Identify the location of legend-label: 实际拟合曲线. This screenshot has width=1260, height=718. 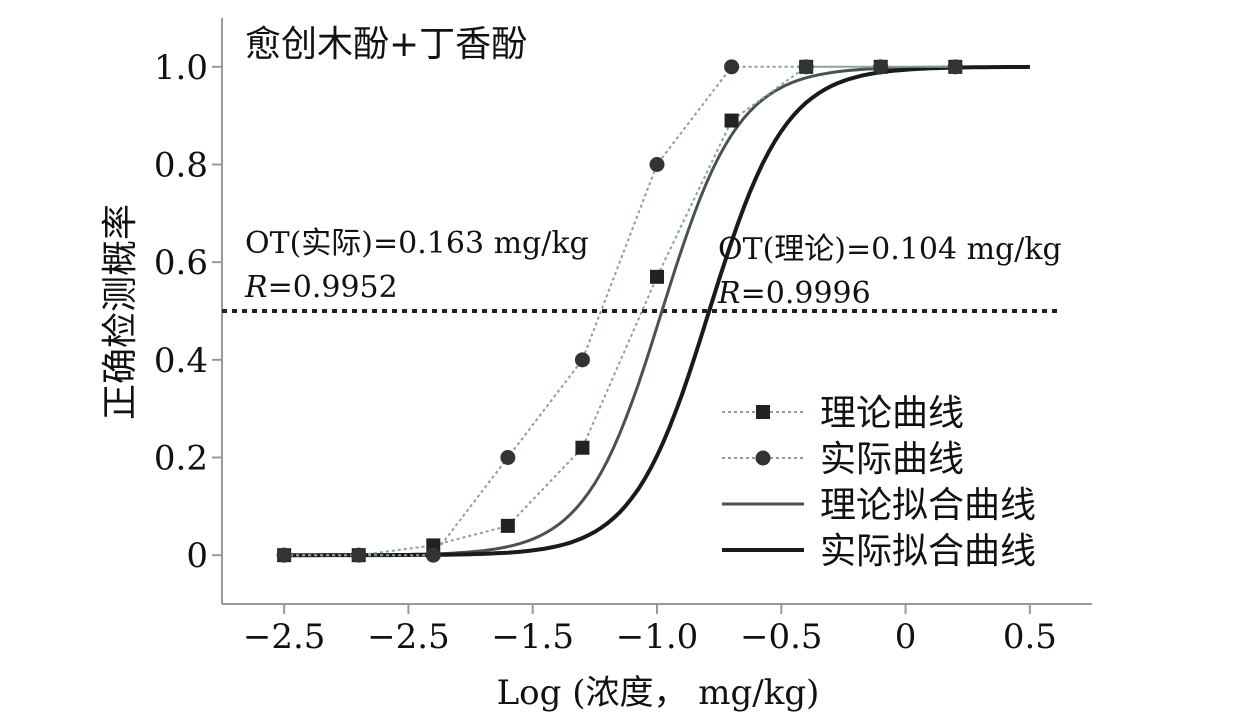
(928, 551).